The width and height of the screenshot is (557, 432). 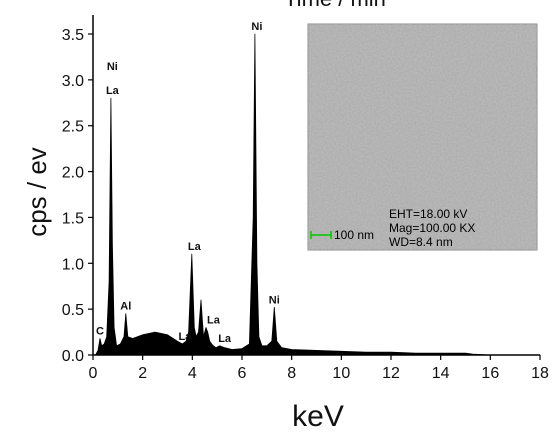 What do you see at coordinates (428, 214) in the screenshot?
I see `inset-info-eht: EHT=18.00 kV` at bounding box center [428, 214].